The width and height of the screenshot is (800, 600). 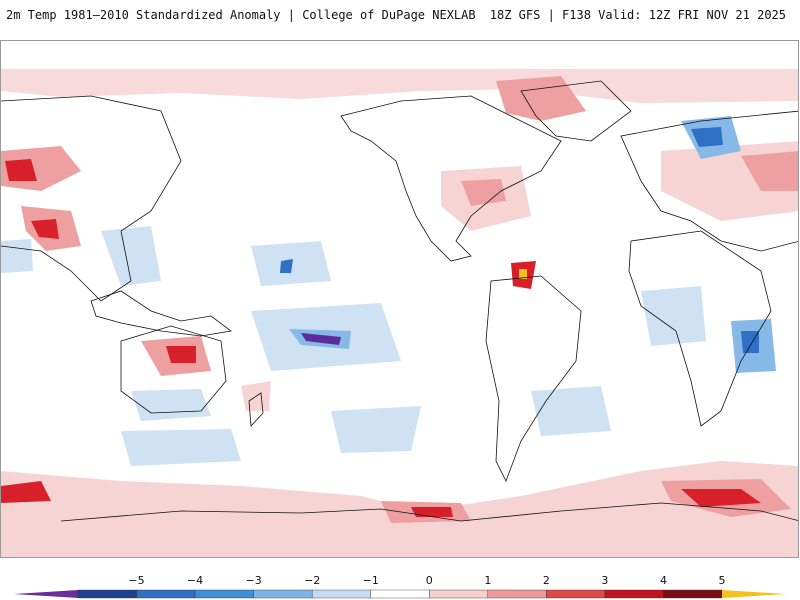 What do you see at coordinates (533, 378) in the screenshot?
I see `south-america-outline` at bounding box center [533, 378].